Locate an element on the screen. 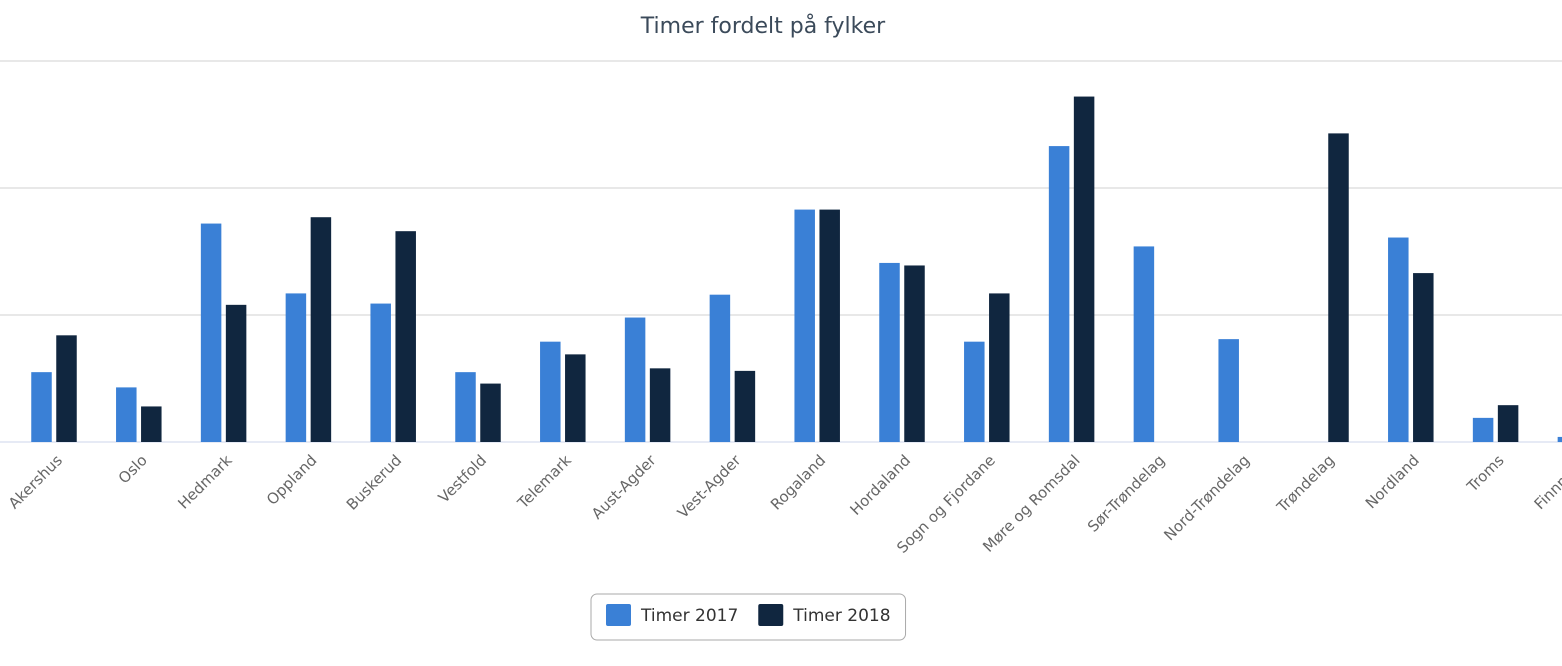 The width and height of the screenshot is (1562, 666). legend: Timer 2017 Timer 2018 is located at coordinates (748, 617).